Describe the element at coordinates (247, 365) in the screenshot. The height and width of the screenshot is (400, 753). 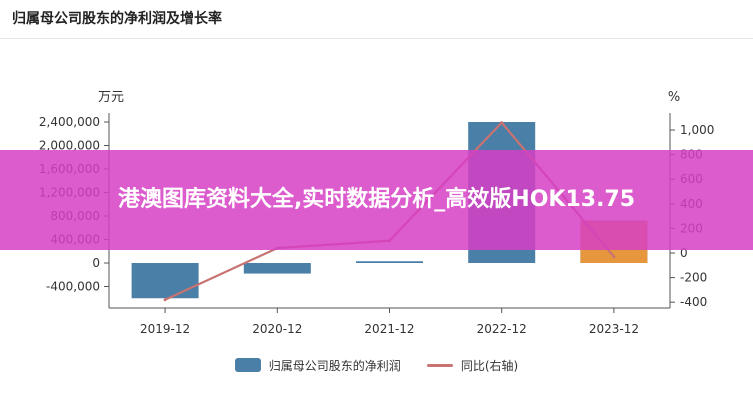
I see `legend-swatch-bar` at that location.